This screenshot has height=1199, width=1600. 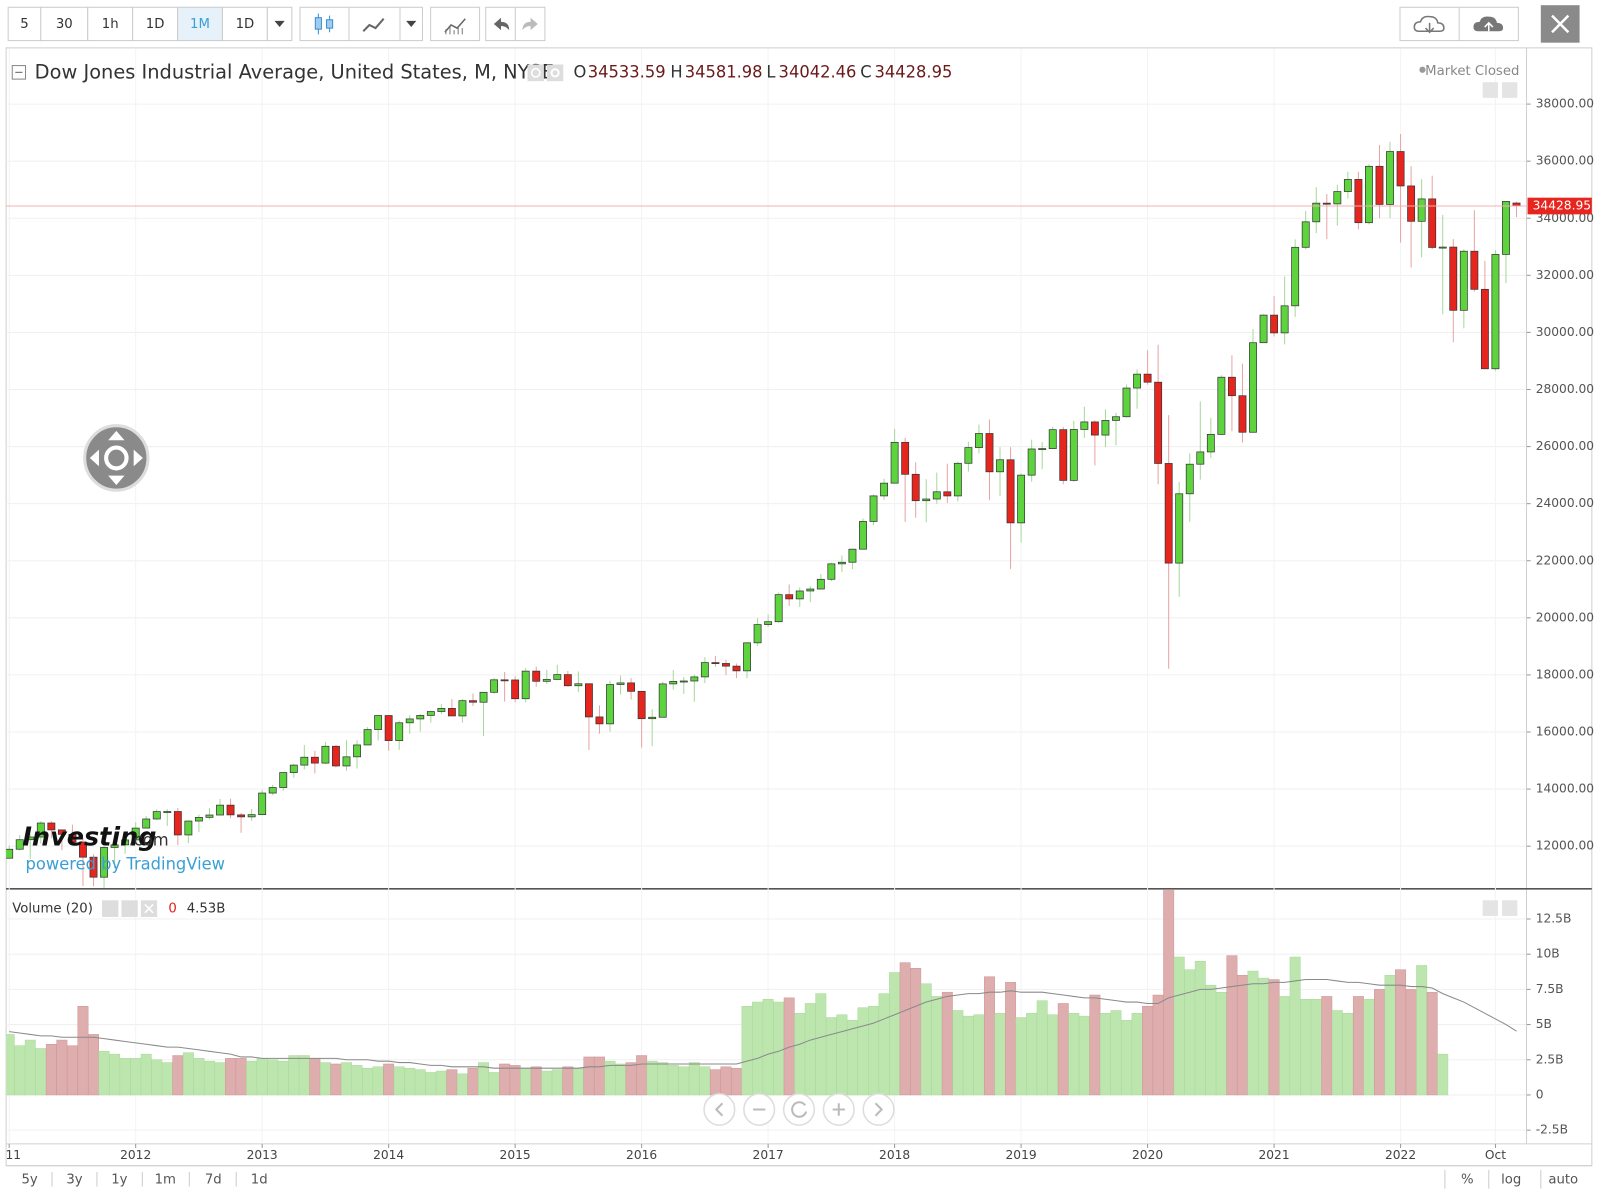 I want to click on redo-icon, so click(x=530, y=24).